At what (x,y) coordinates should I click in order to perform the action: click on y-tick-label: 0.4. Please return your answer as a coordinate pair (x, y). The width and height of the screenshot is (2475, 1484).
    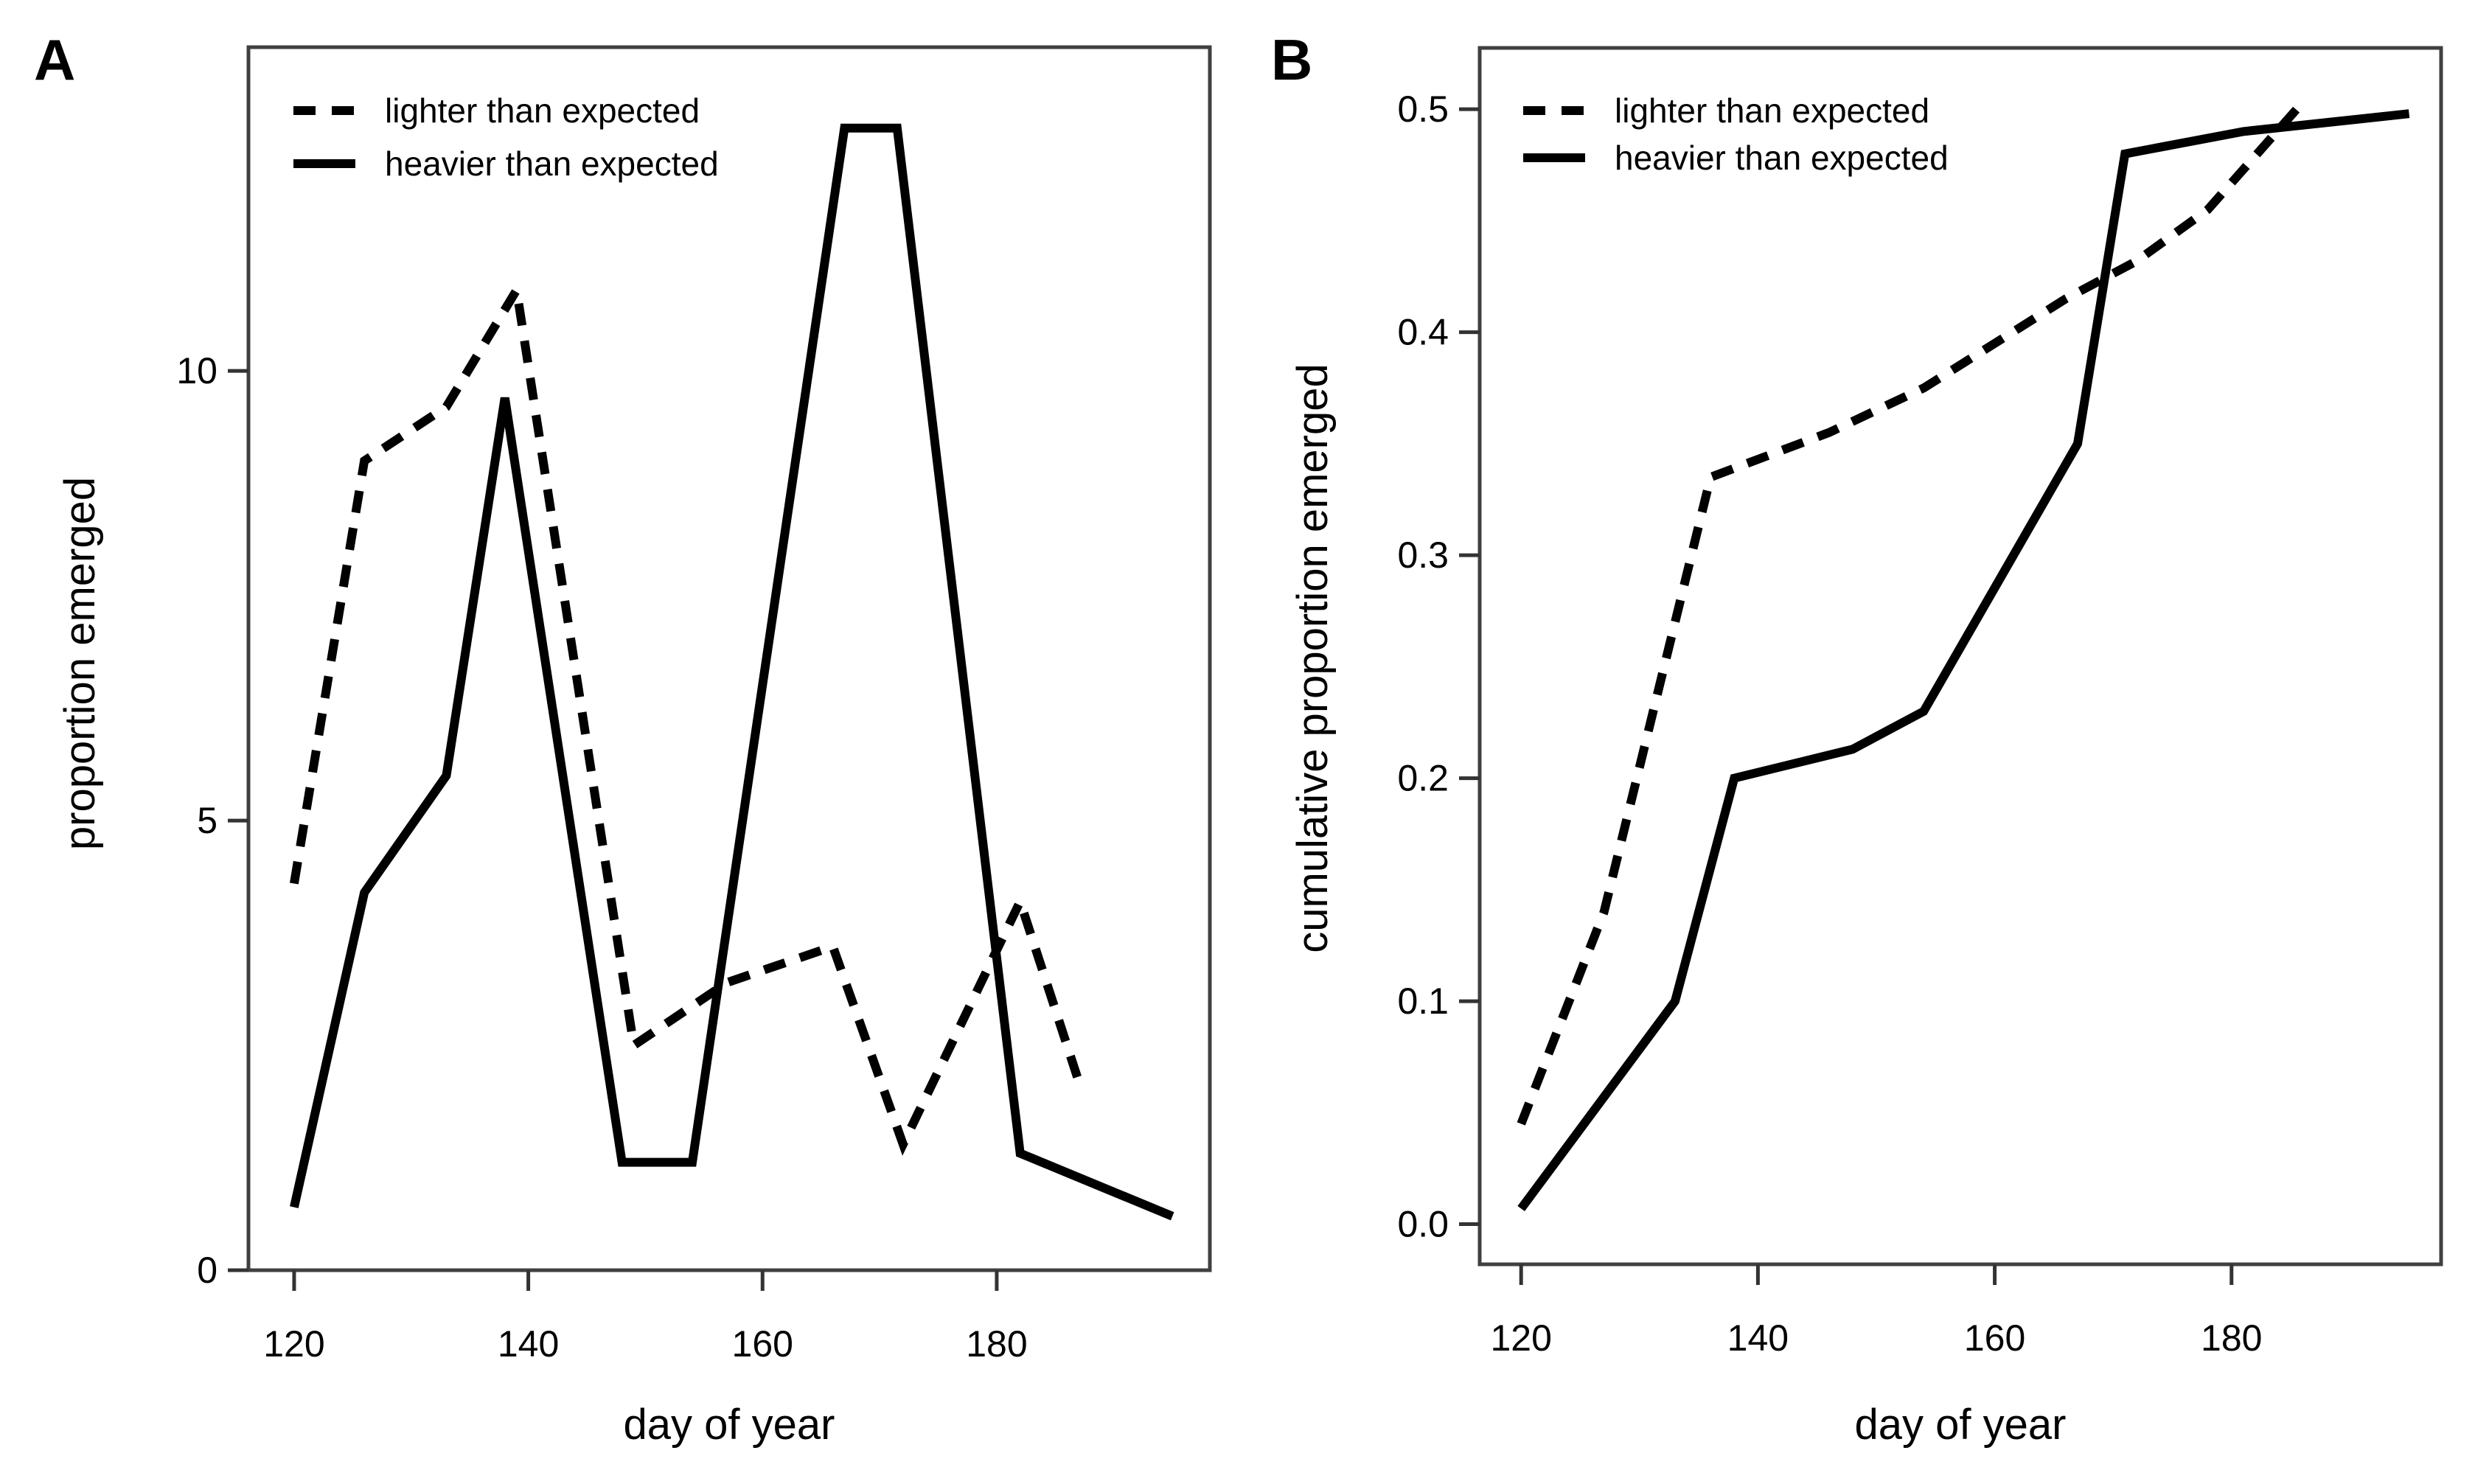
    Looking at the image, I should click on (1423, 332).